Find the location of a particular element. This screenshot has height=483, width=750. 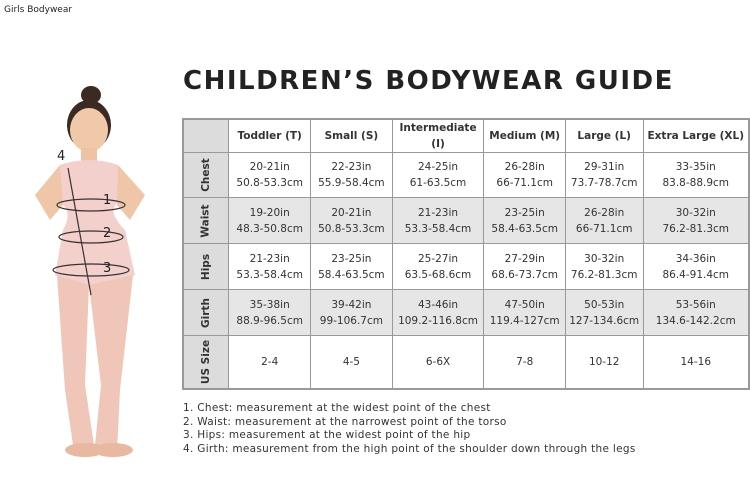

table-cell: 4-5 is located at coordinates (351, 362).